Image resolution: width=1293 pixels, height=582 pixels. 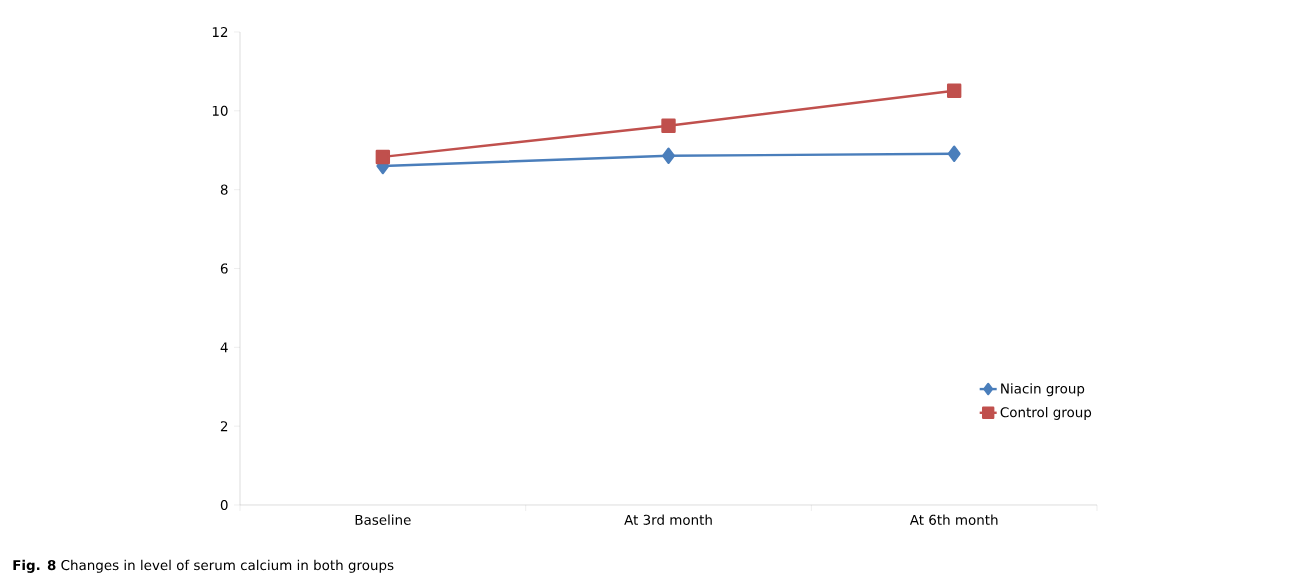 What do you see at coordinates (1046, 413) in the screenshot?
I see `legend-label: Control group` at bounding box center [1046, 413].